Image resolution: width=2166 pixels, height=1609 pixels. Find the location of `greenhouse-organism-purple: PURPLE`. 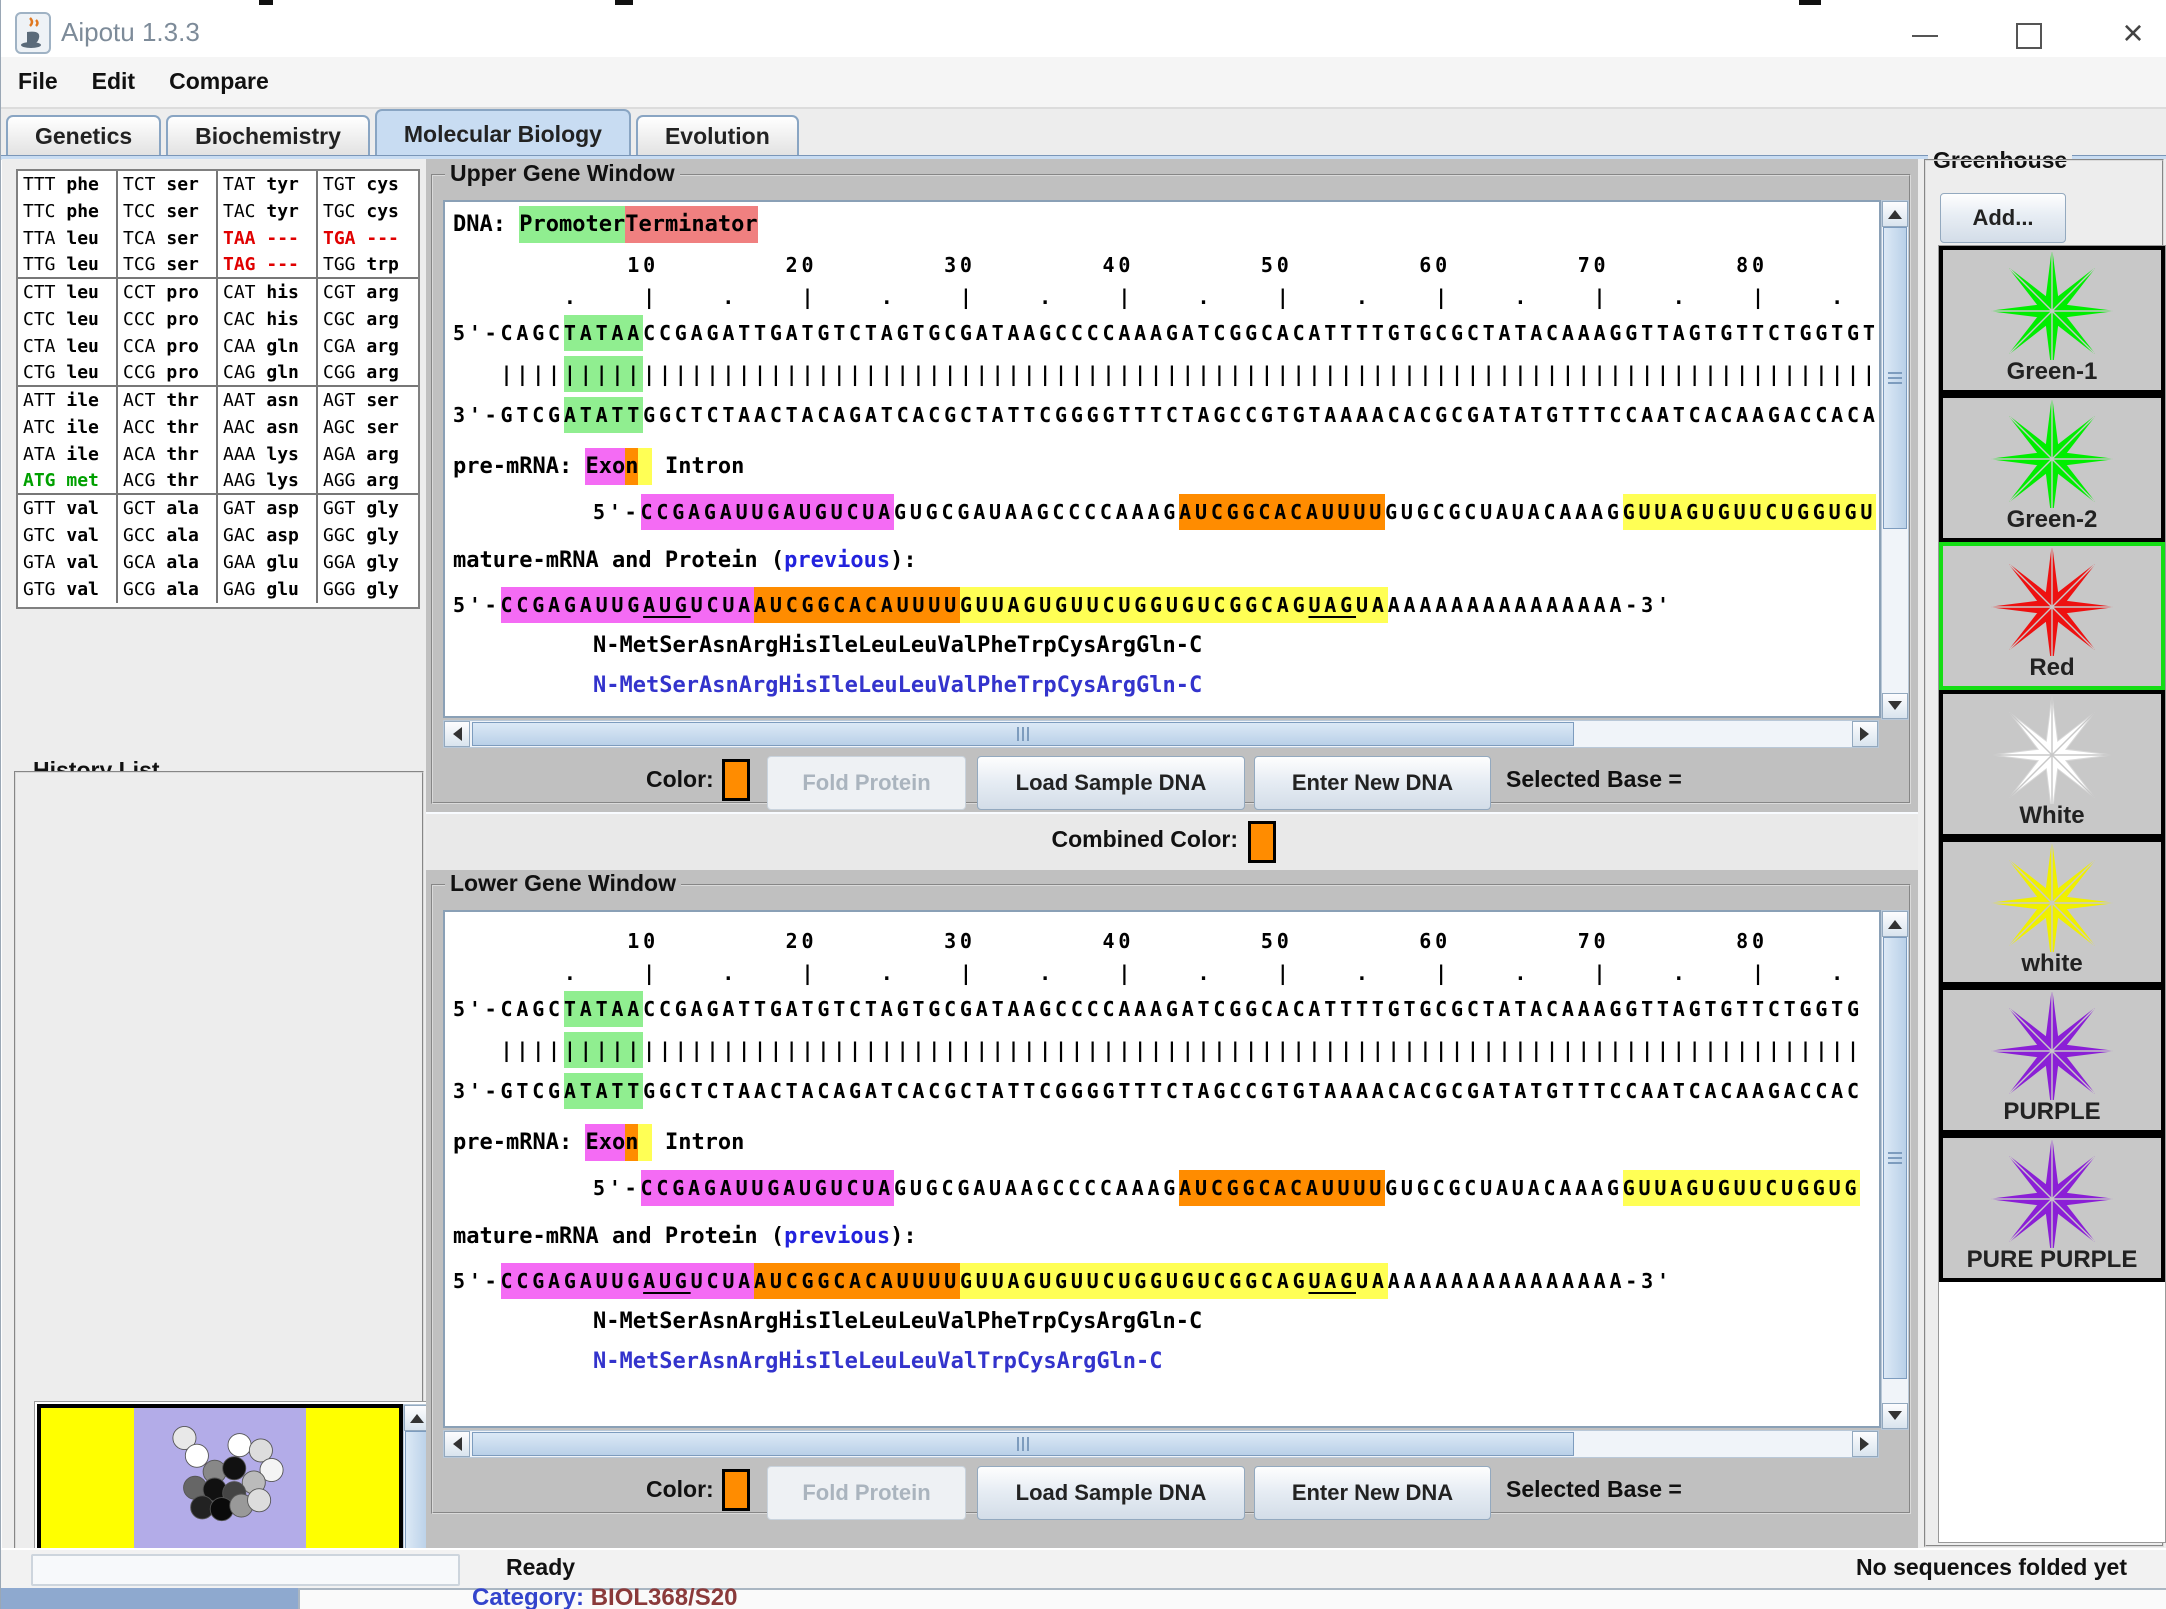

greenhouse-organism-purple: PURPLE is located at coordinates (2052, 1060).